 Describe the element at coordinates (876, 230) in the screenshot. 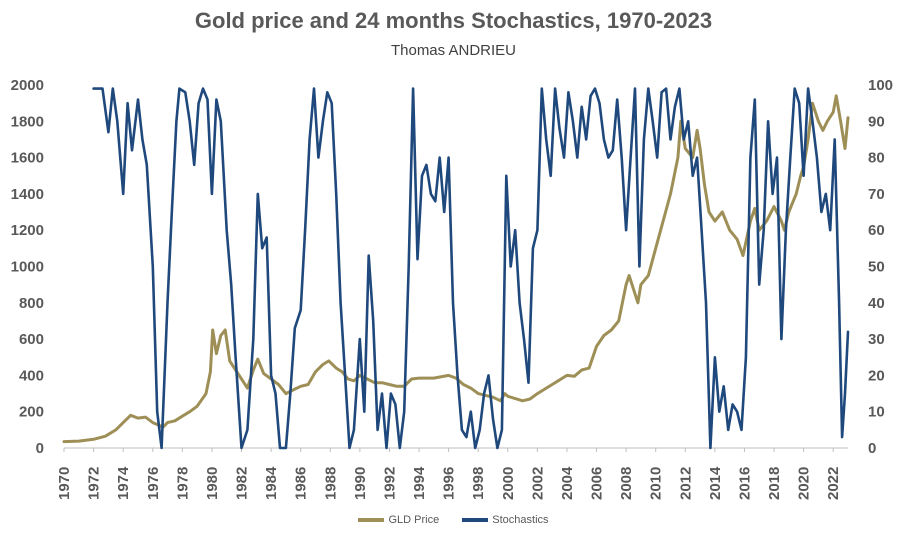

I see `y-right-tick-label: 60` at that location.